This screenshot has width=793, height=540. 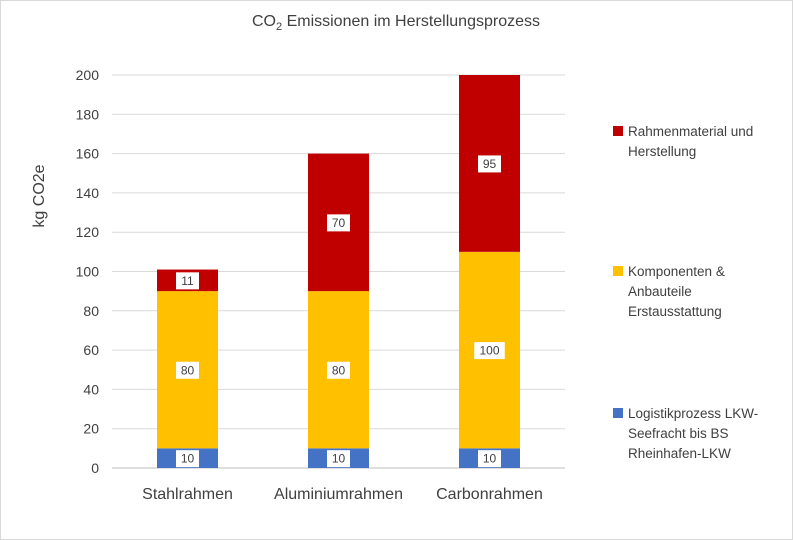 I want to click on legend-label: Komponenten &, so click(x=676, y=271).